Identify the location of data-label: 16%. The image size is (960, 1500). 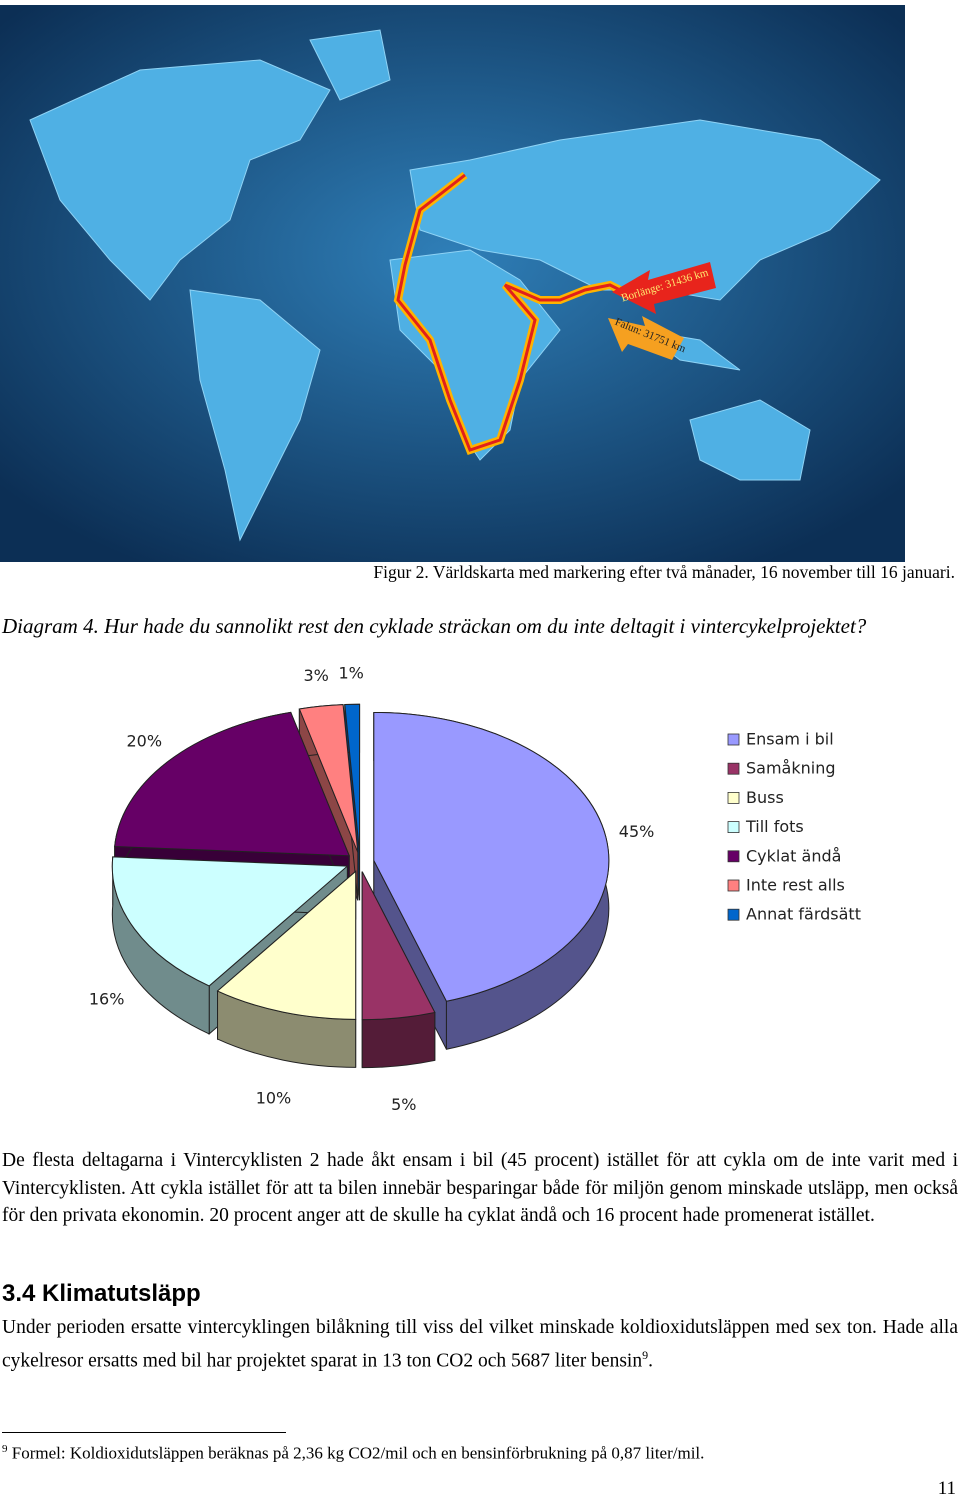
(107, 999).